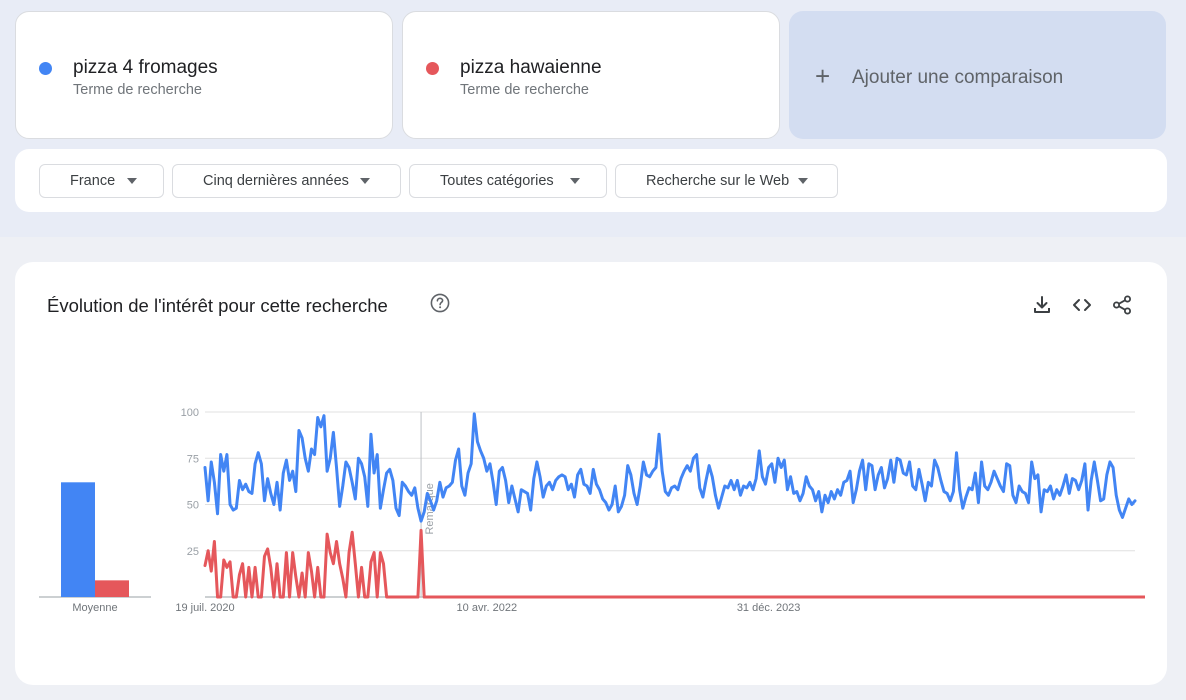 The height and width of the screenshot is (700, 1186). What do you see at coordinates (531, 67) in the screenshot?
I see `term-name: pizza hawaienne` at bounding box center [531, 67].